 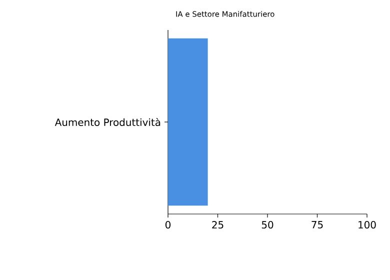 What do you see at coordinates (317, 224) in the screenshot?
I see `x-tick-label: 75` at bounding box center [317, 224].